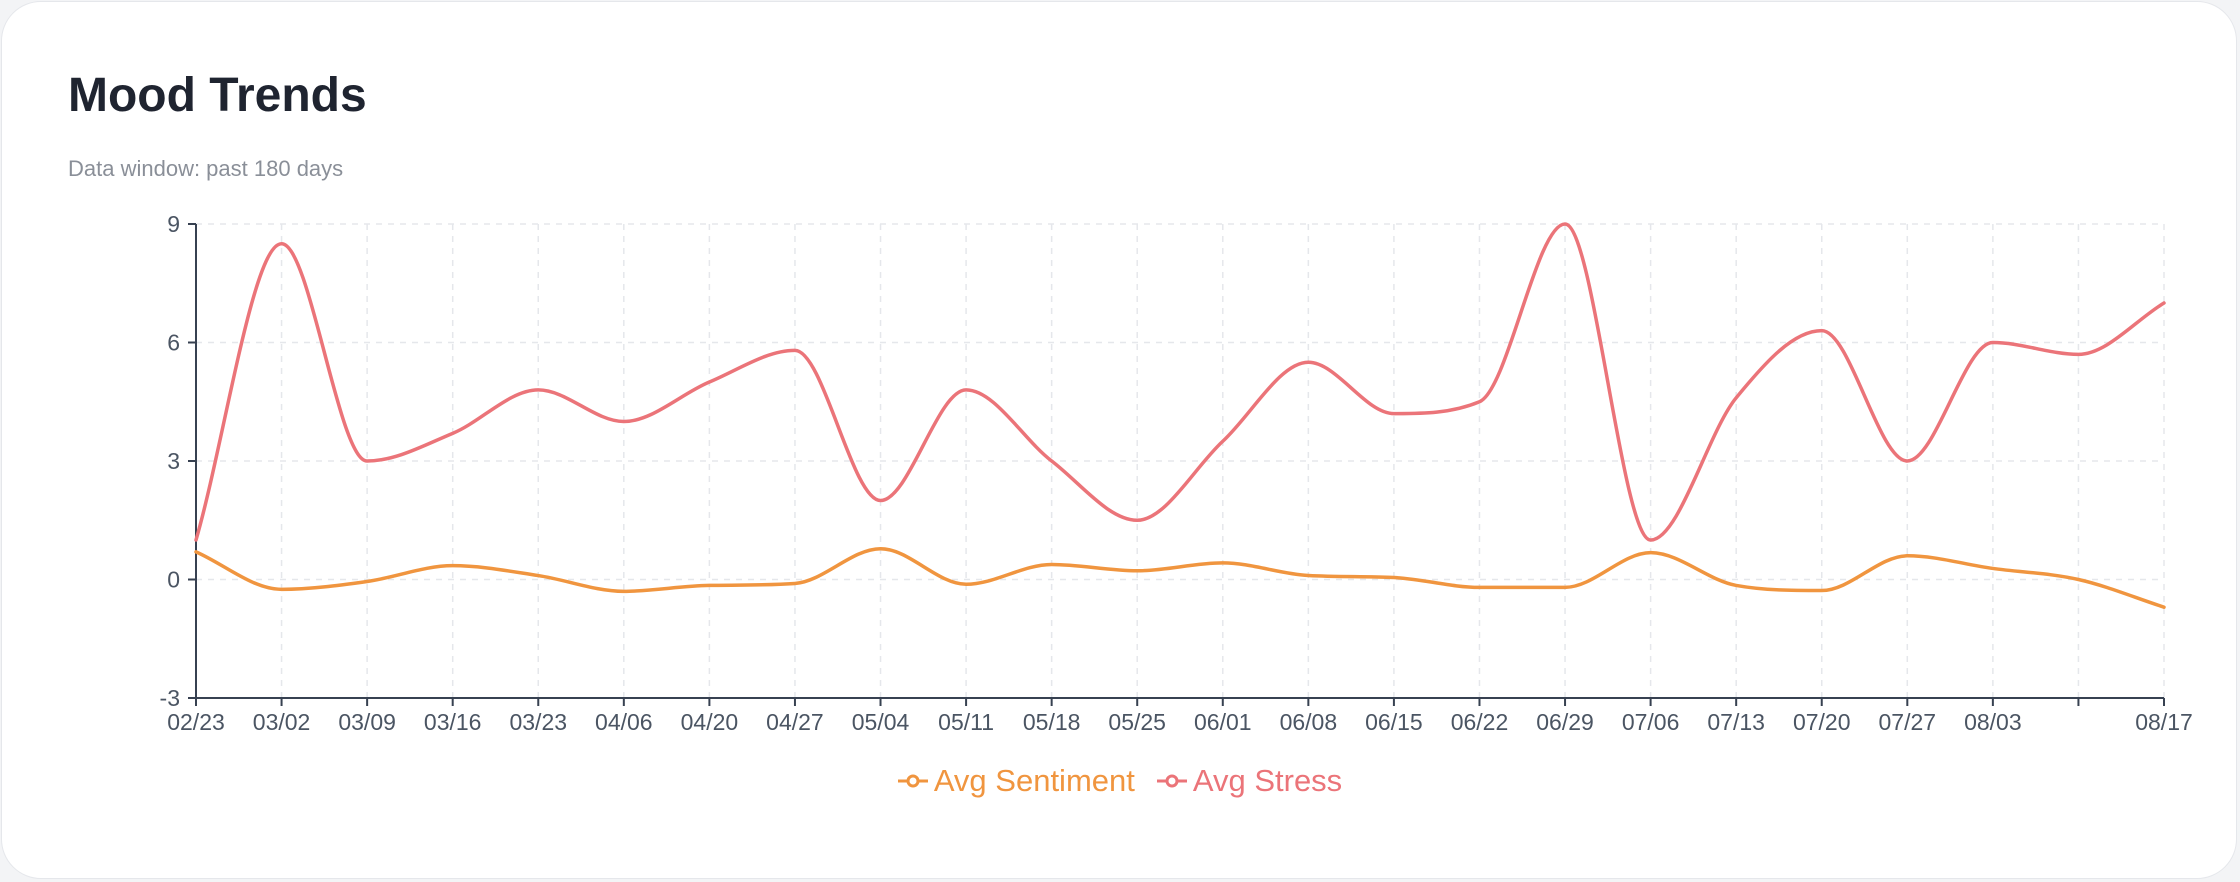 This screenshot has height=882, width=2240. I want to click on x-tick-label: 07/06, so click(1651, 722).